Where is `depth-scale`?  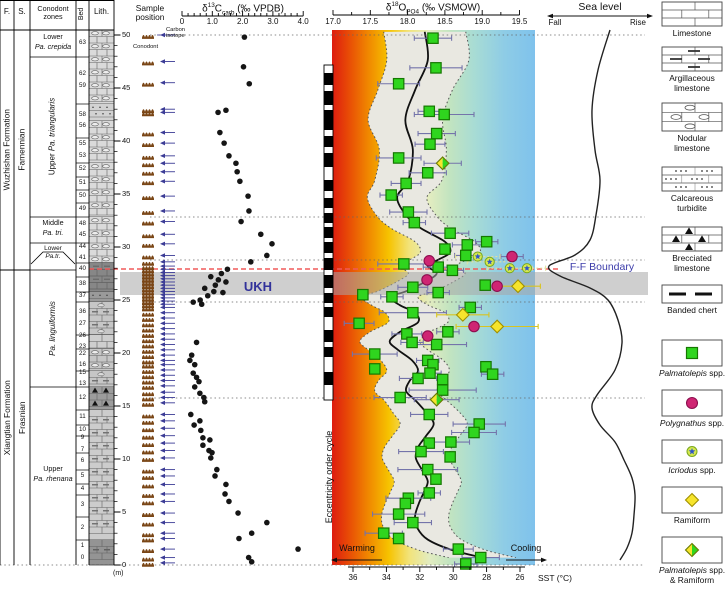 depth-scale is located at coordinates (117, 300).